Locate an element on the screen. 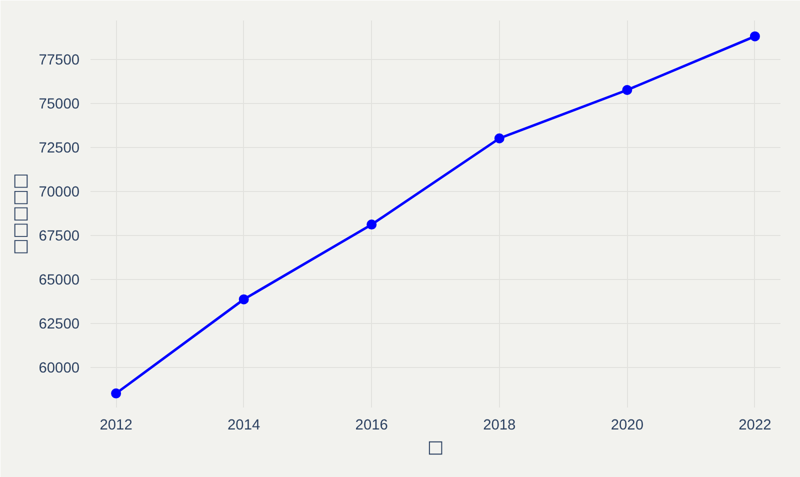 The height and width of the screenshot is (477, 800). y-tick-label: 77500 is located at coordinates (59, 60).